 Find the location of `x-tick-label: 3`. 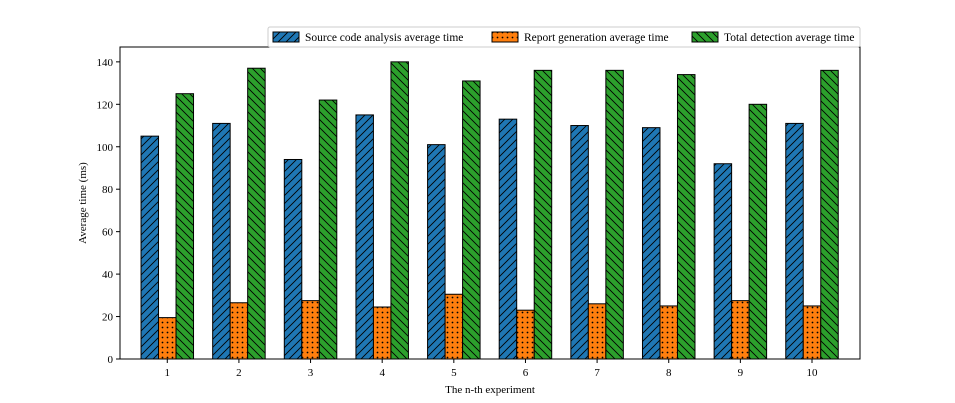

x-tick-label: 3 is located at coordinates (311, 373).